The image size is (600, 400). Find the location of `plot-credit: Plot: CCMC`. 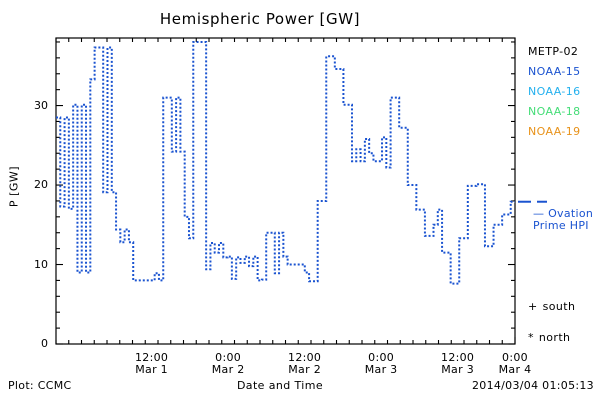

plot-credit: Plot: CCMC is located at coordinates (40, 385).